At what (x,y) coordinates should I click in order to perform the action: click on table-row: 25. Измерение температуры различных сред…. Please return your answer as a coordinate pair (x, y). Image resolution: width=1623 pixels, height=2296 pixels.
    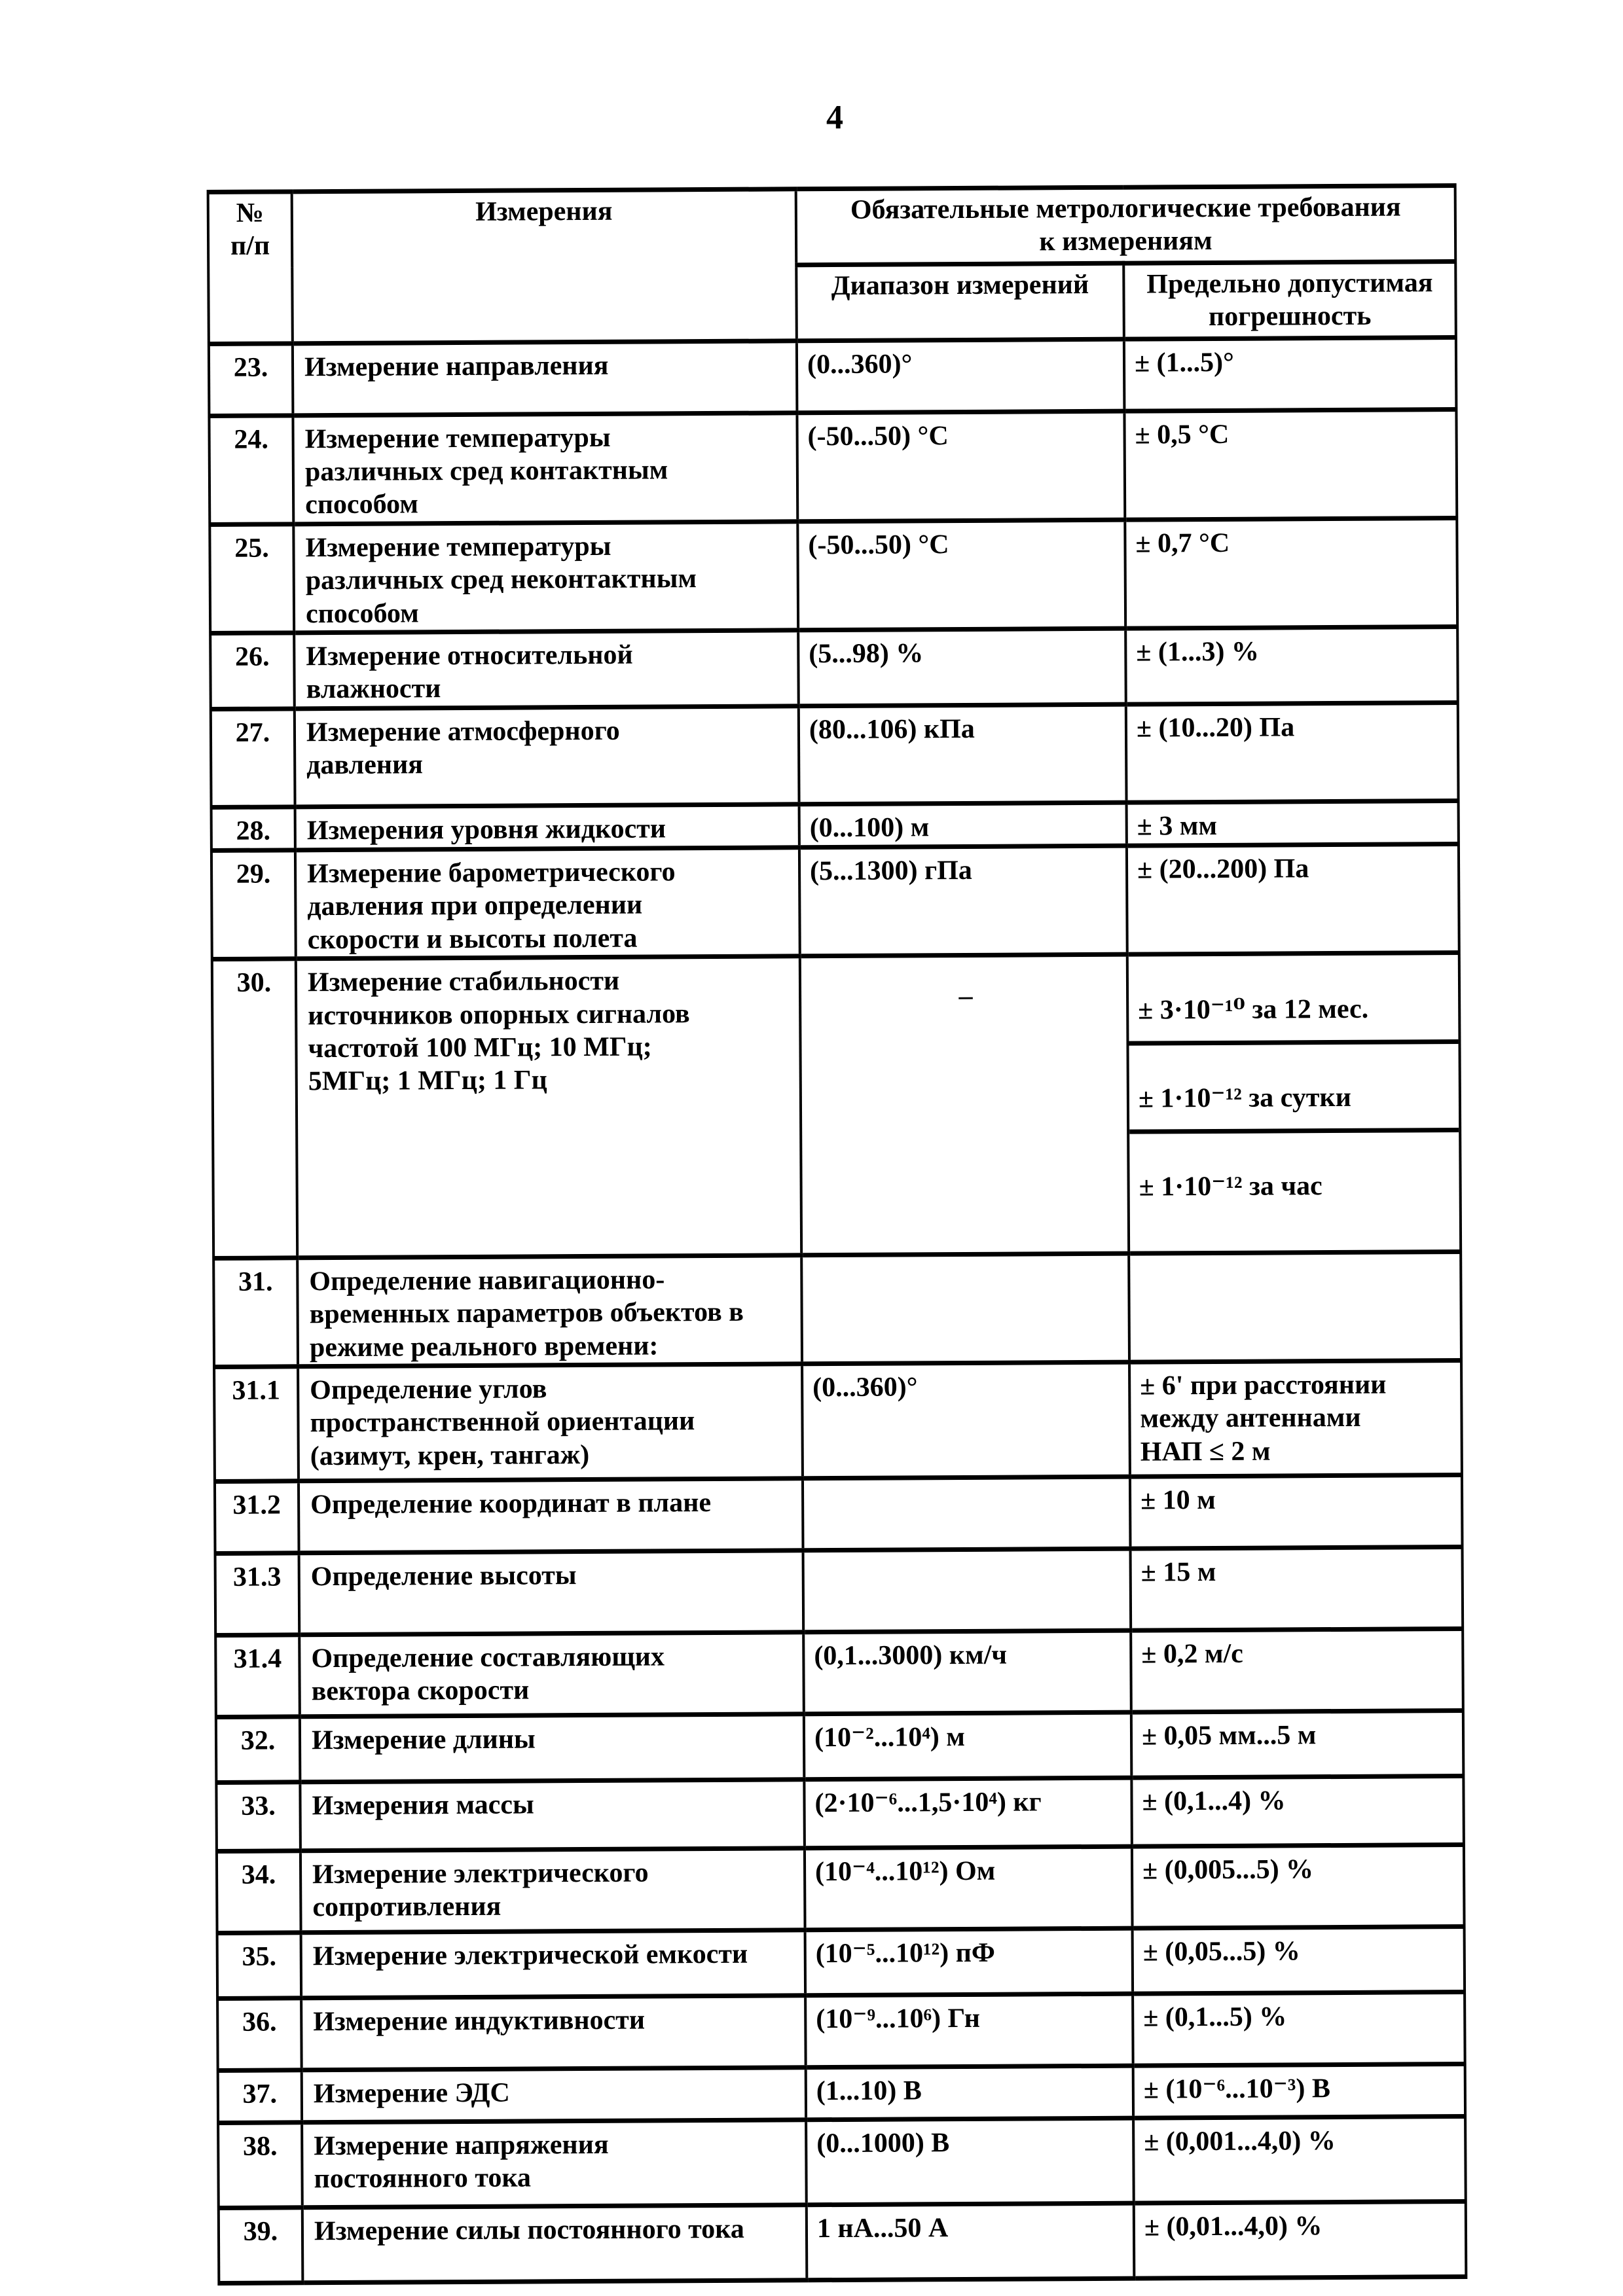
    Looking at the image, I should click on (834, 576).